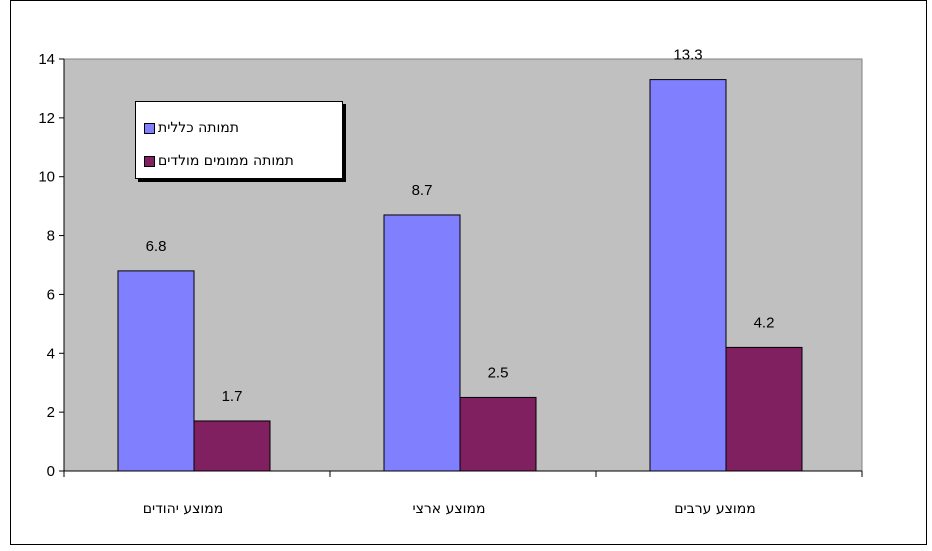 The image size is (932, 551). What do you see at coordinates (51, 294) in the screenshot?
I see `y-tick-label: 6` at bounding box center [51, 294].